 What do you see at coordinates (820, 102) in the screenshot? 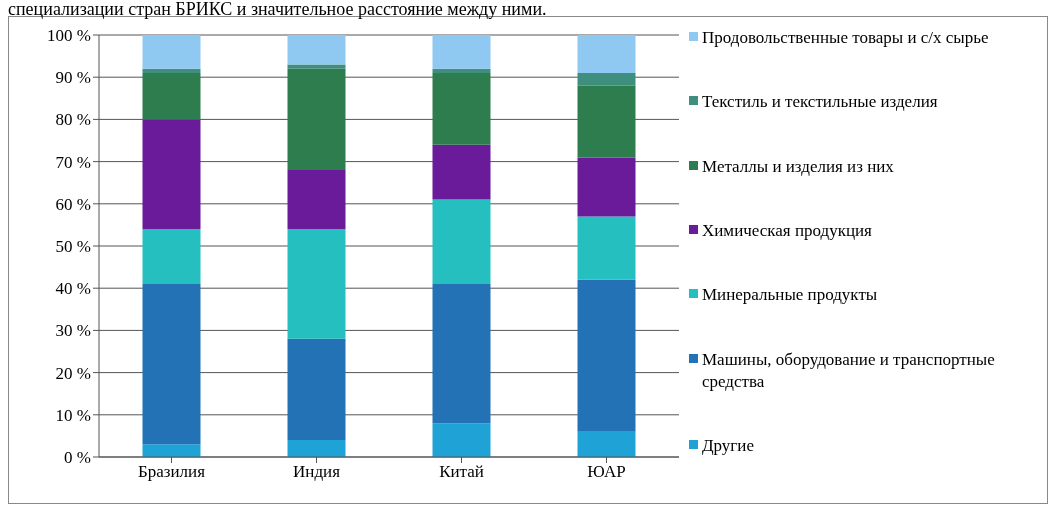
I see `legend-label: Текстиль и текстильные изделия` at bounding box center [820, 102].